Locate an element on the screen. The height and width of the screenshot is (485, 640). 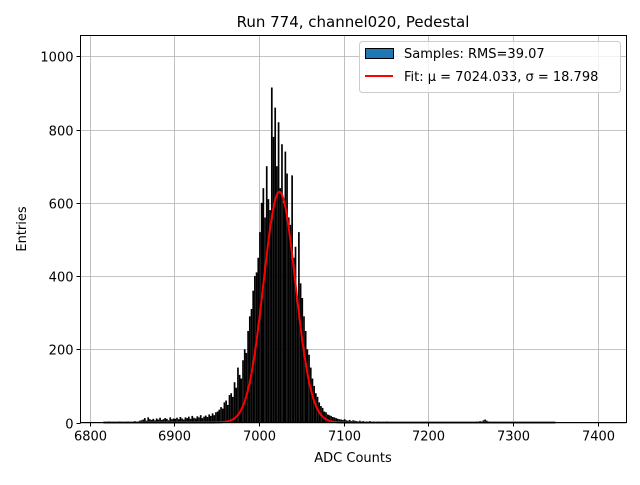
y-tick-label: 1000 is located at coordinates (56, 58).